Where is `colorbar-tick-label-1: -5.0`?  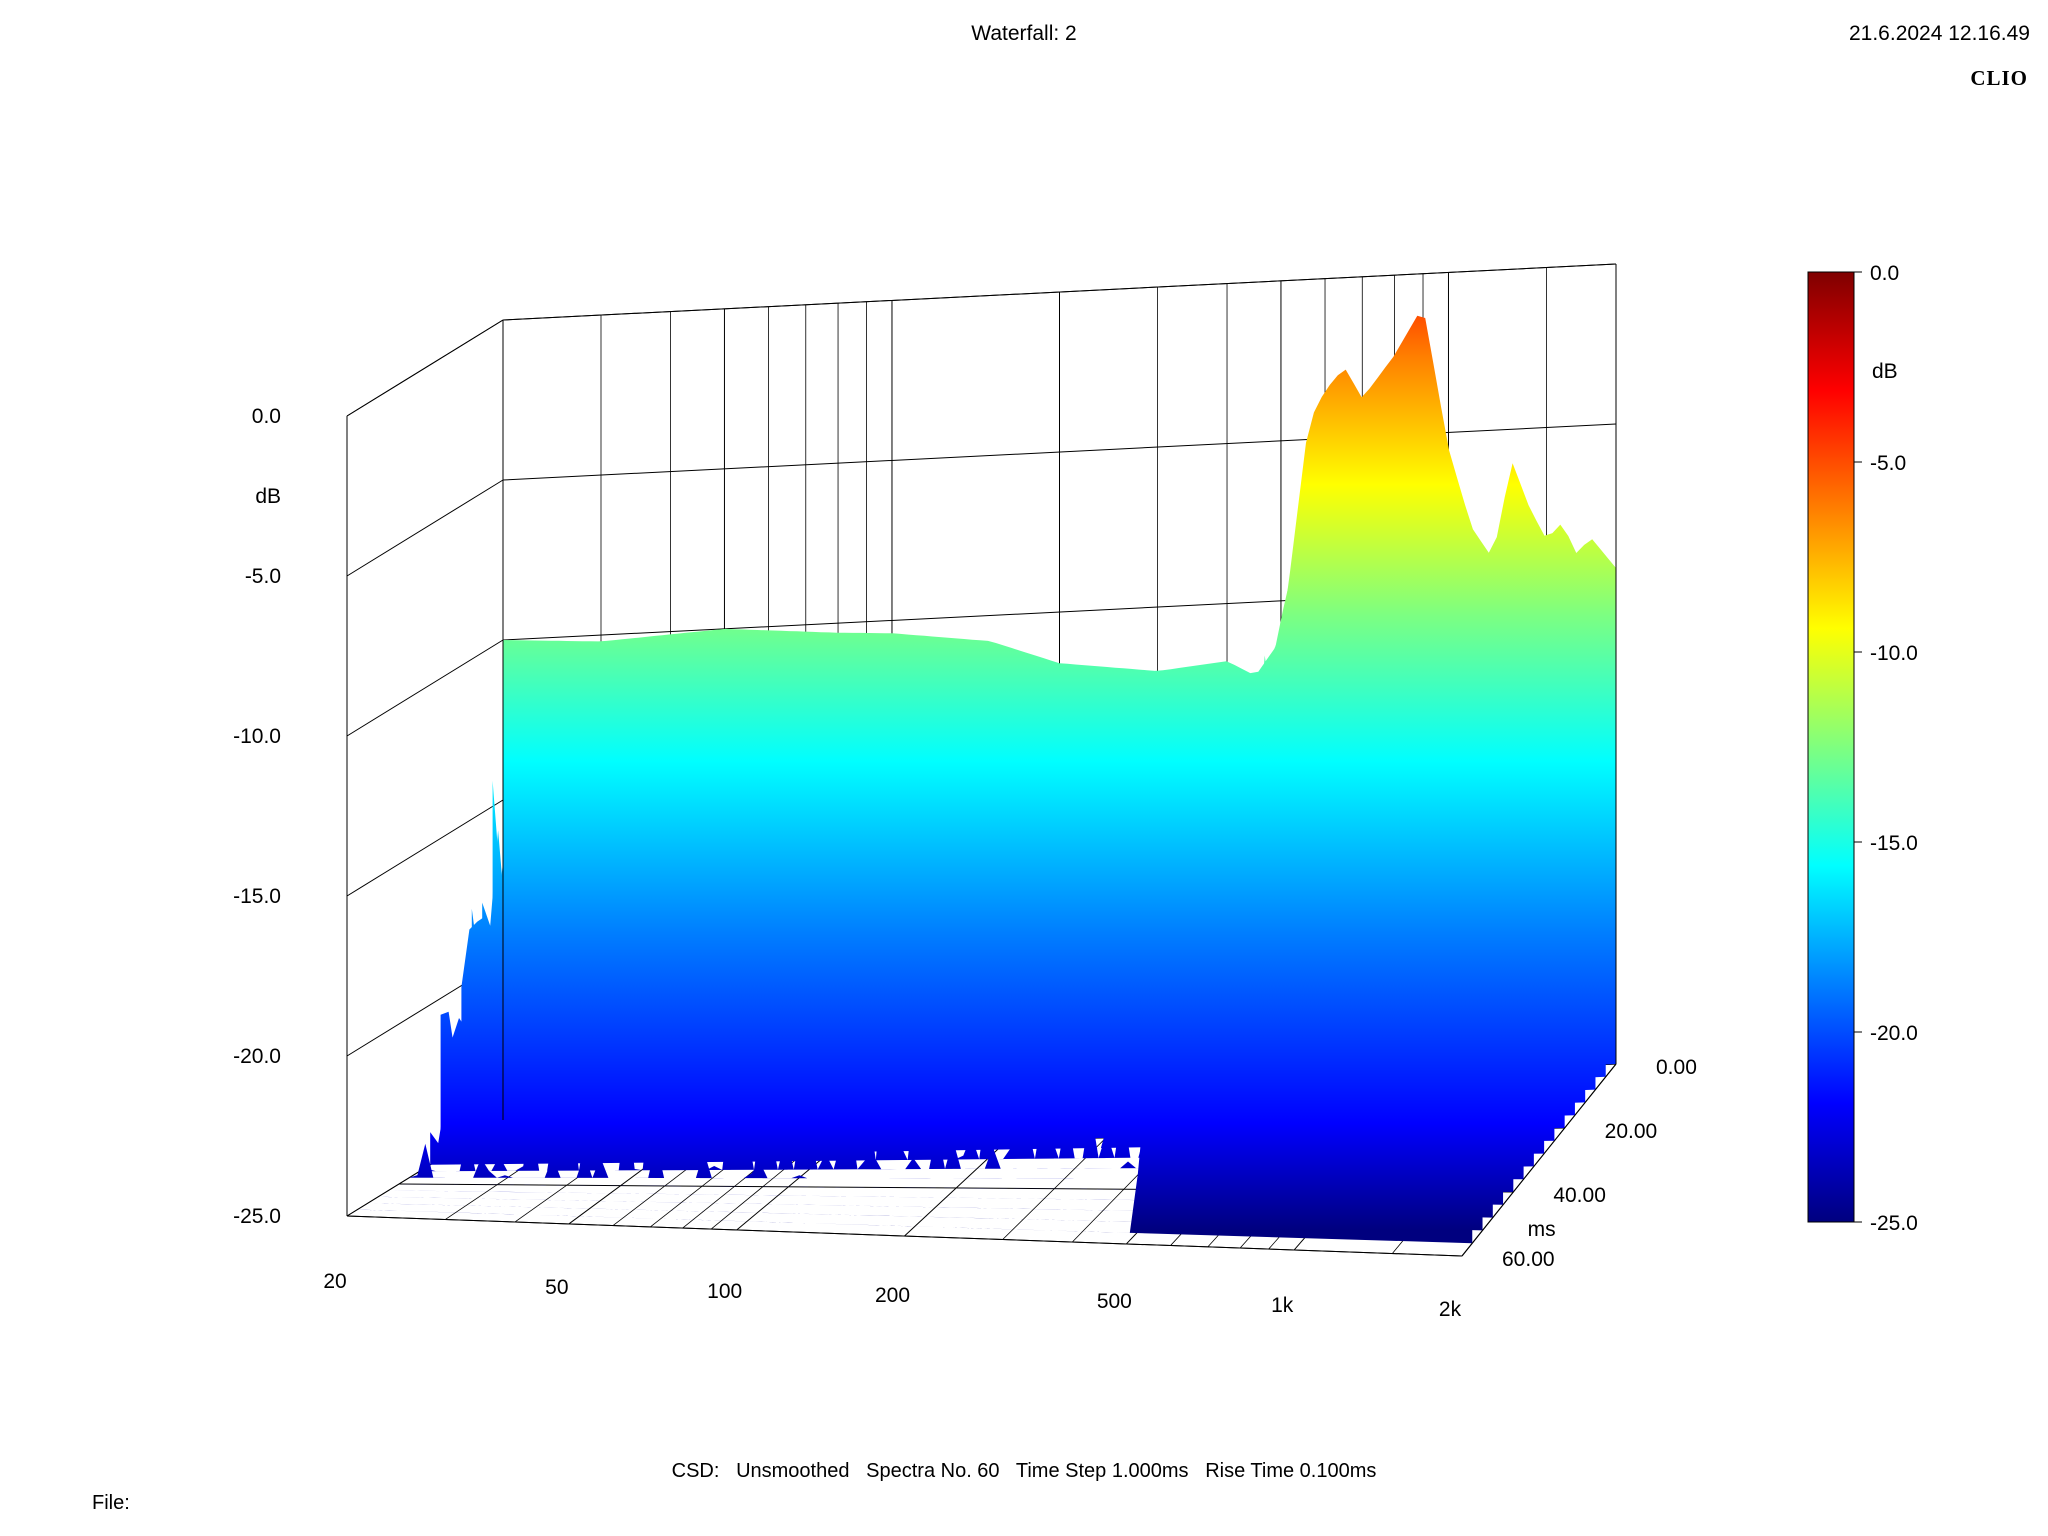
colorbar-tick-label-1: -5.0 is located at coordinates (1888, 463).